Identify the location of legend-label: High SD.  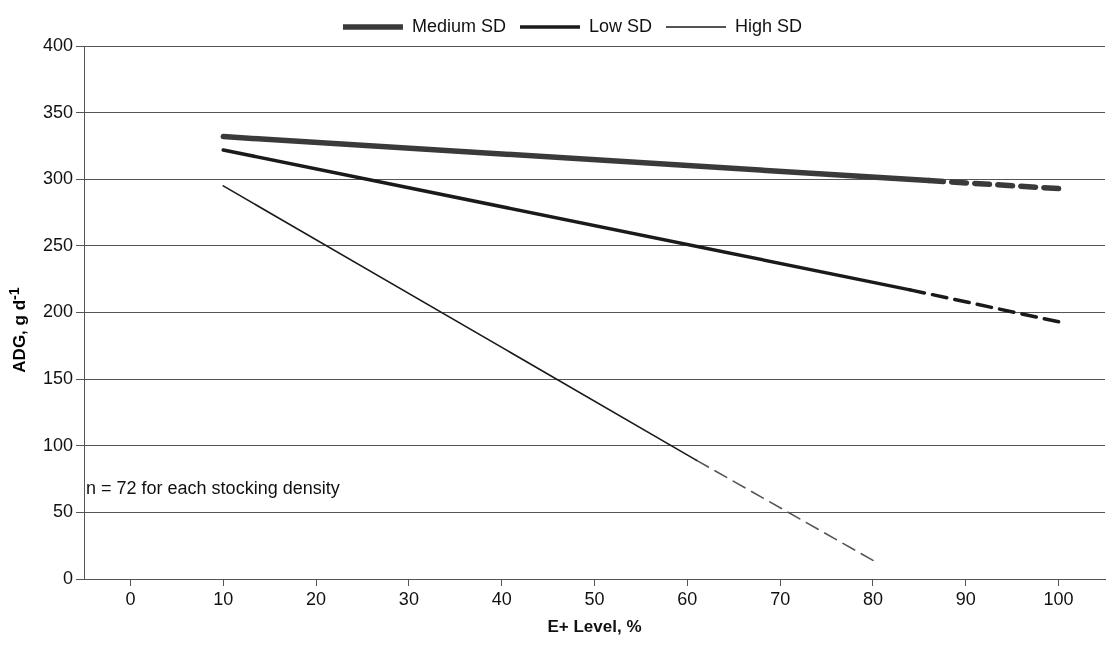
(769, 25).